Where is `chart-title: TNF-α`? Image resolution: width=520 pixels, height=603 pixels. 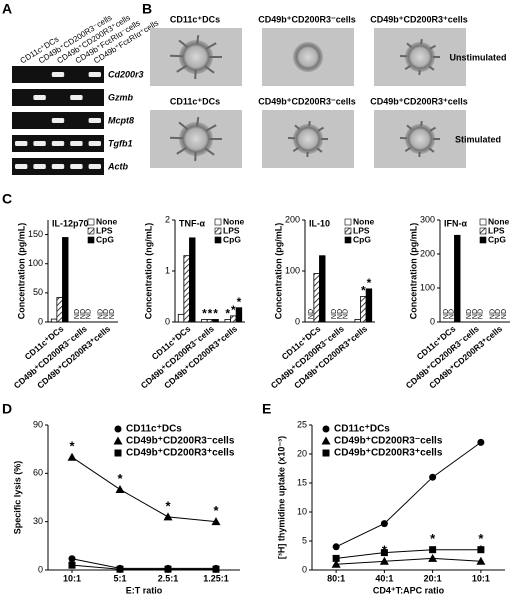 chart-title: TNF-α is located at coordinates (192, 223).